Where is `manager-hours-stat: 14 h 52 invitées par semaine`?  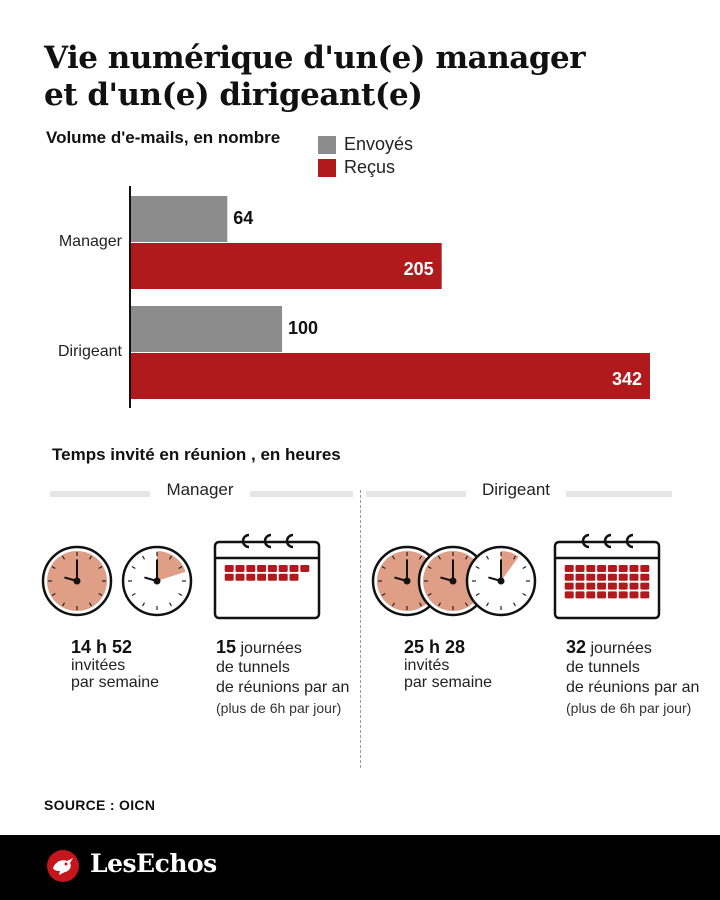 manager-hours-stat: 14 h 52 invitées par semaine is located at coordinates (115, 664).